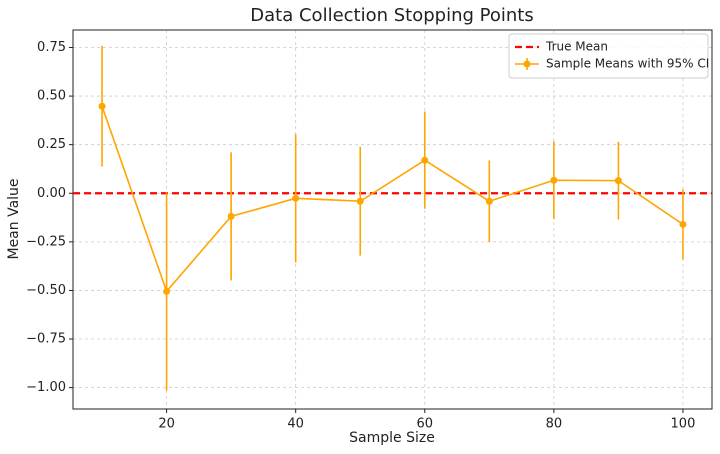 The width and height of the screenshot is (720, 454). Describe the element at coordinates (14, 218) in the screenshot. I see `y-axis-label: Mean Value` at that location.